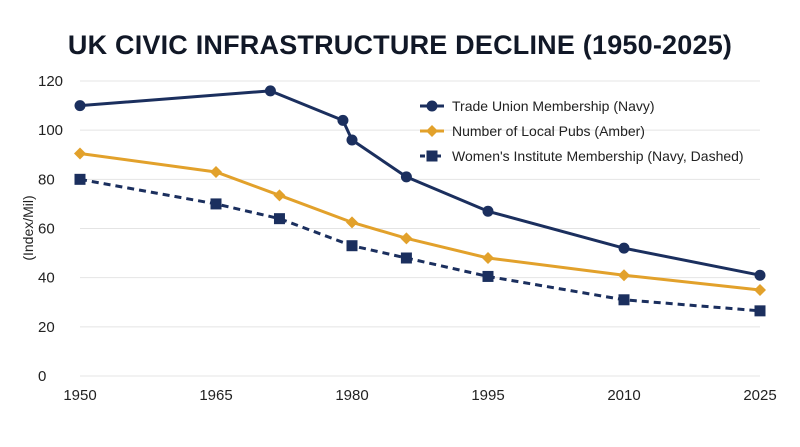 The height and width of the screenshot is (447, 800). I want to click on y-tick-label: 20, so click(46, 327).